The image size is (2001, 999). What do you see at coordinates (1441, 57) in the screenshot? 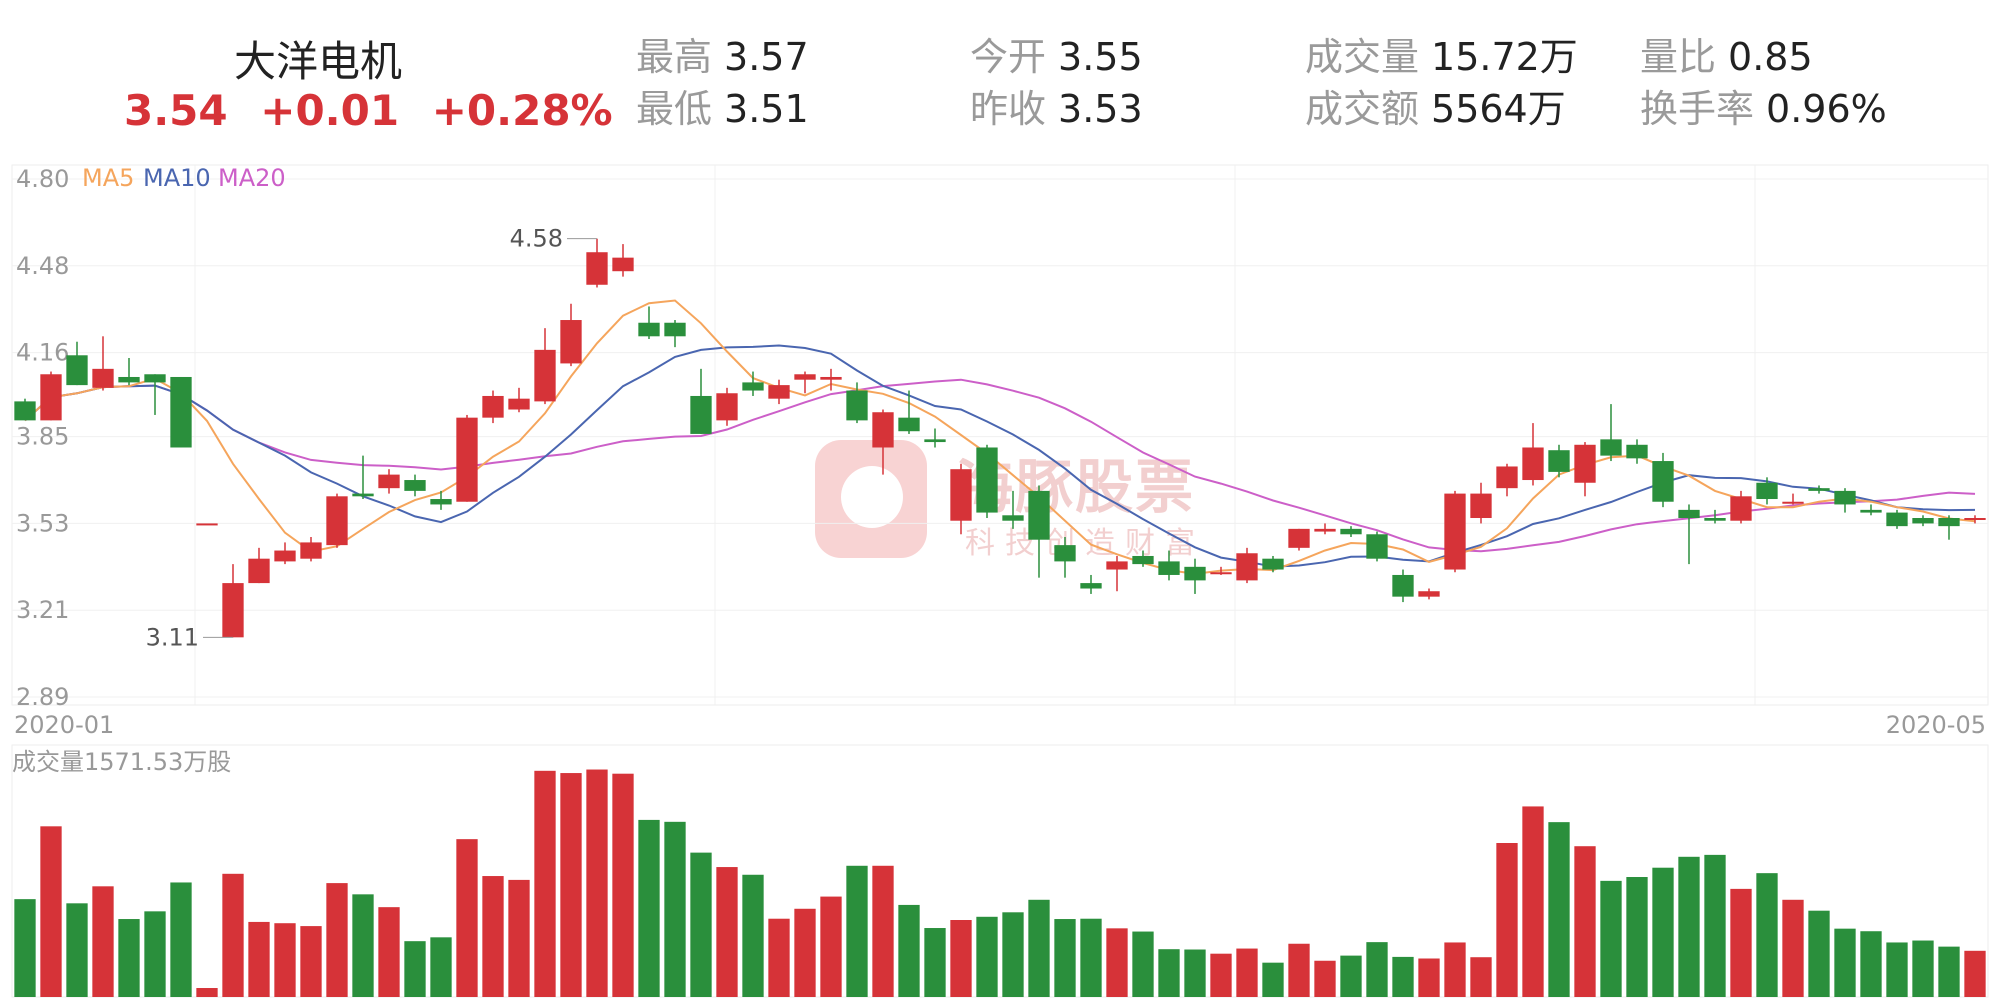
I see `stat-volume: 成交量 15.72万` at bounding box center [1441, 57].